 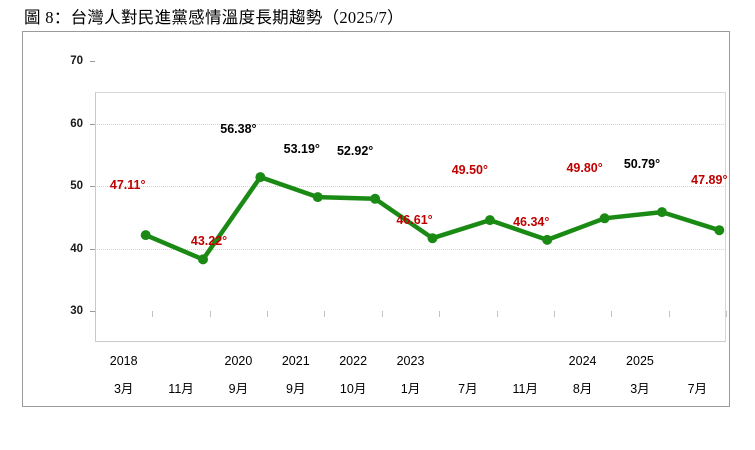 What do you see at coordinates (214, 17) in the screenshot?
I see `page-title: 圖 8：台灣人對民進黨感情溫度長期趨勢（2025/7）` at bounding box center [214, 17].